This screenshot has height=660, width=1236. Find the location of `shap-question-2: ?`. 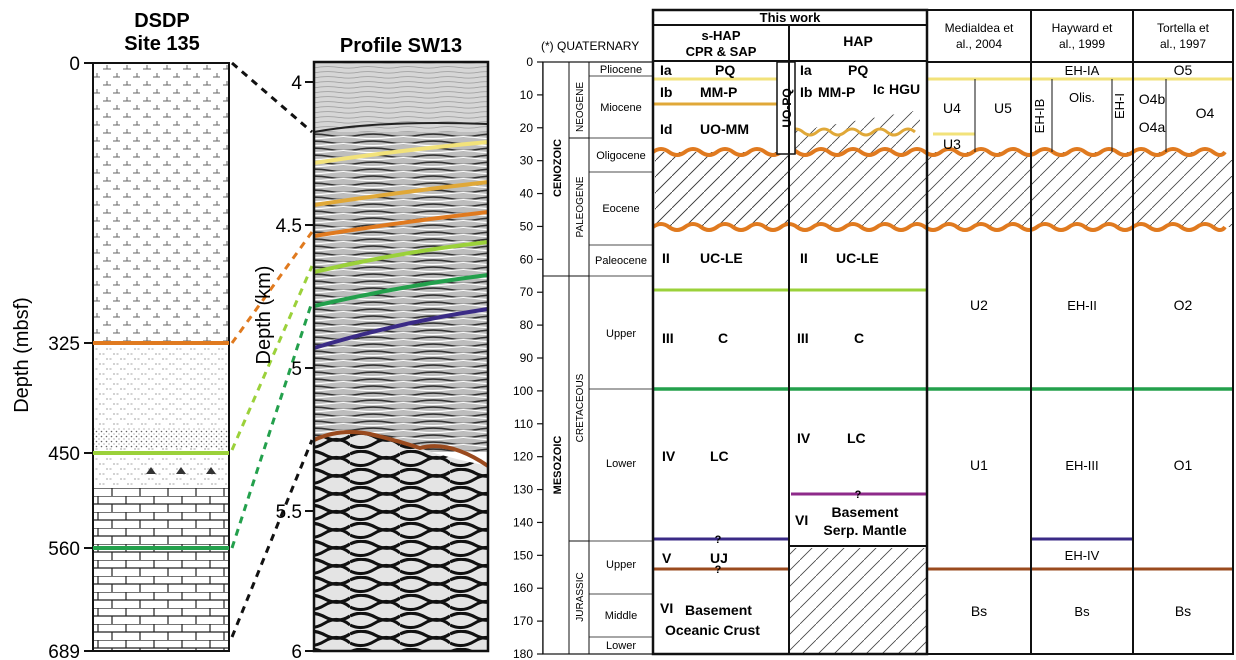

shap-question-2: ? is located at coordinates (718, 570).